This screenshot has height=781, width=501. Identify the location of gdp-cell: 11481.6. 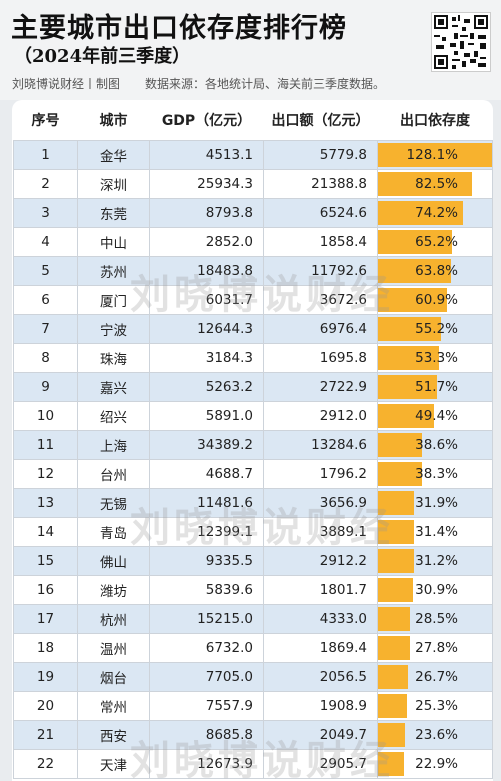
(206, 503).